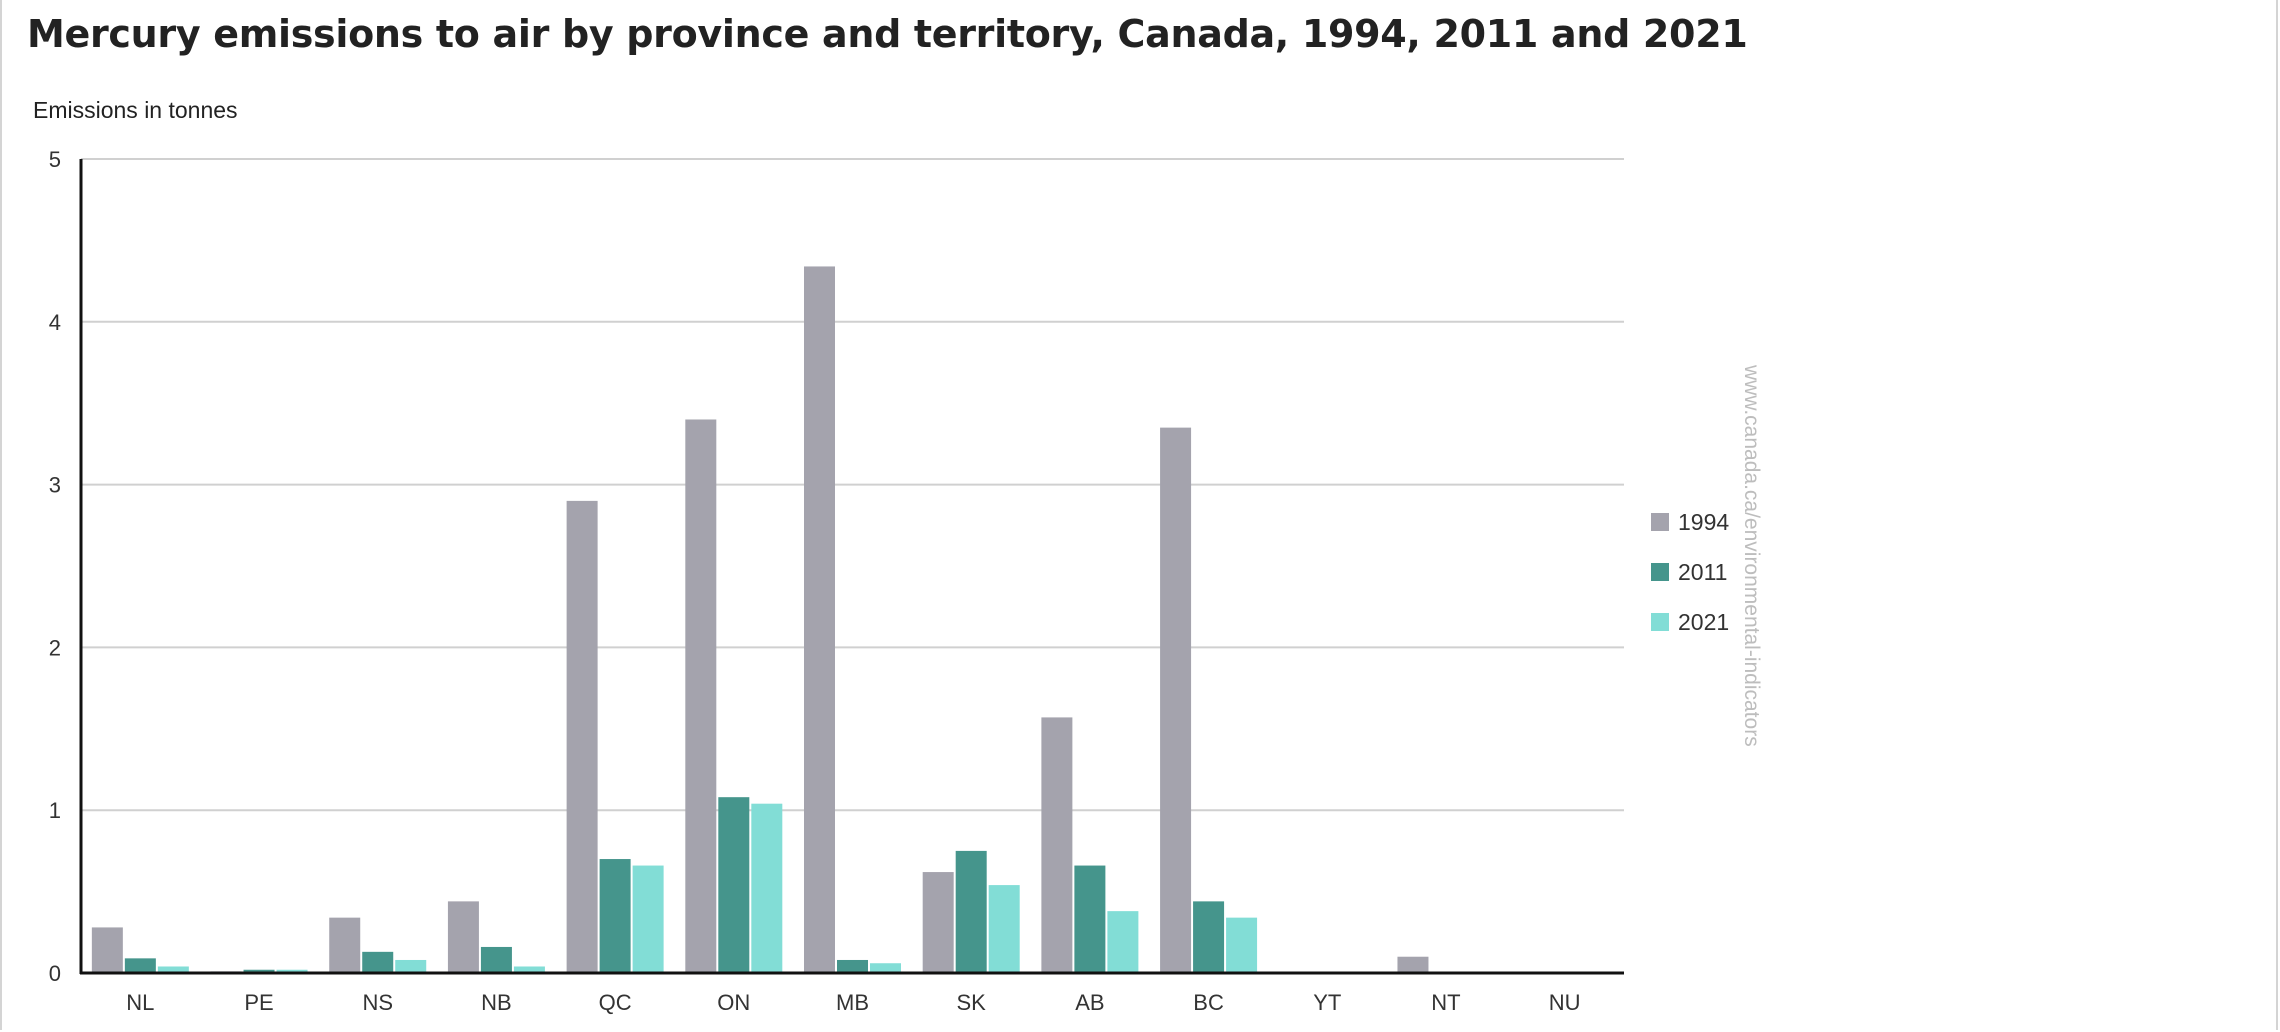 This screenshot has height=1032, width=2280. Describe the element at coordinates (496, 959) in the screenshot. I see `bar-2011-nb` at that location.